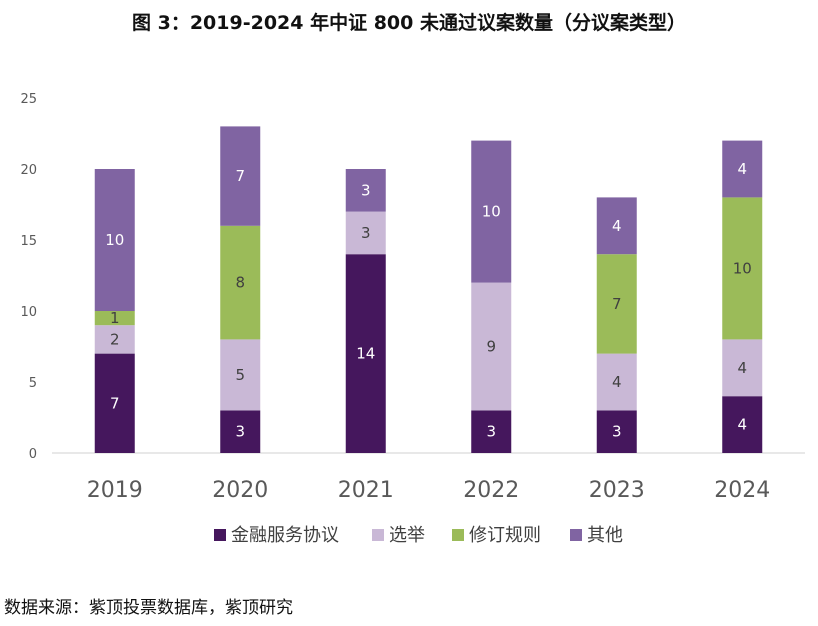 The image size is (818, 626). Describe the element at coordinates (366, 490) in the screenshot. I see `x-tick-label: 2021` at that location.